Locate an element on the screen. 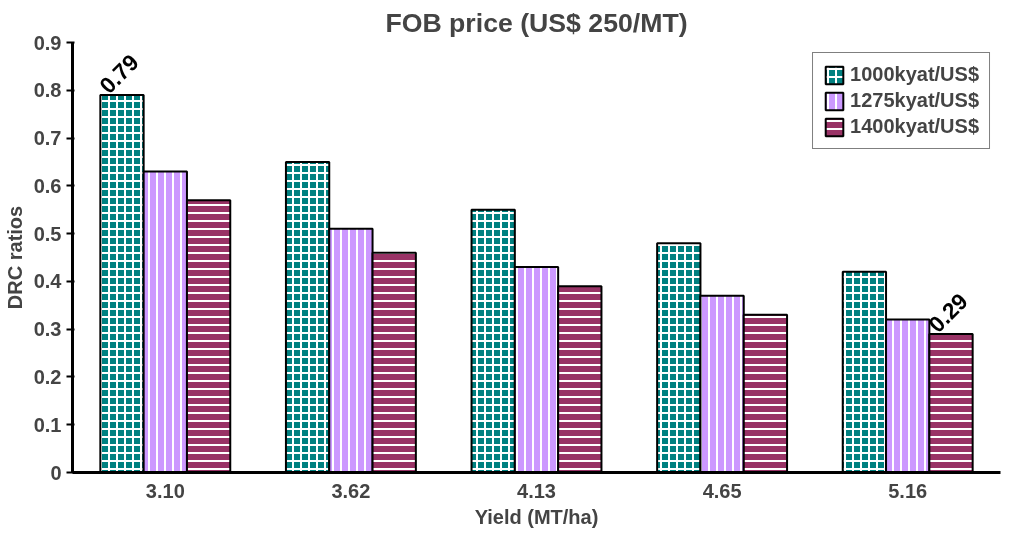 The width and height of the screenshot is (1024, 533). x-tick-label: 3.62 is located at coordinates (351, 490).